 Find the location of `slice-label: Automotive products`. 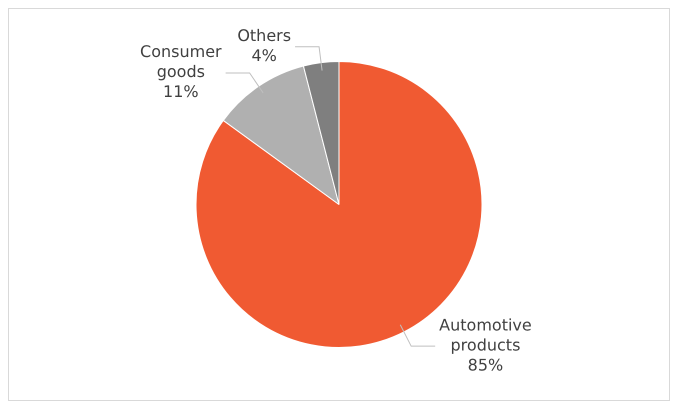

slice-label: Automotive products is located at coordinates (485, 334).